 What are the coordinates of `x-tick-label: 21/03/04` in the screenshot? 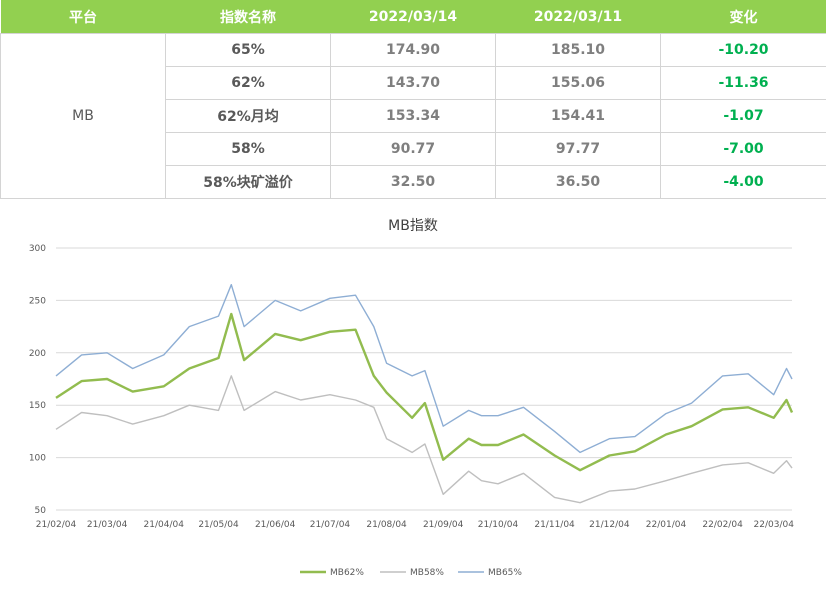 It's located at (107, 525).